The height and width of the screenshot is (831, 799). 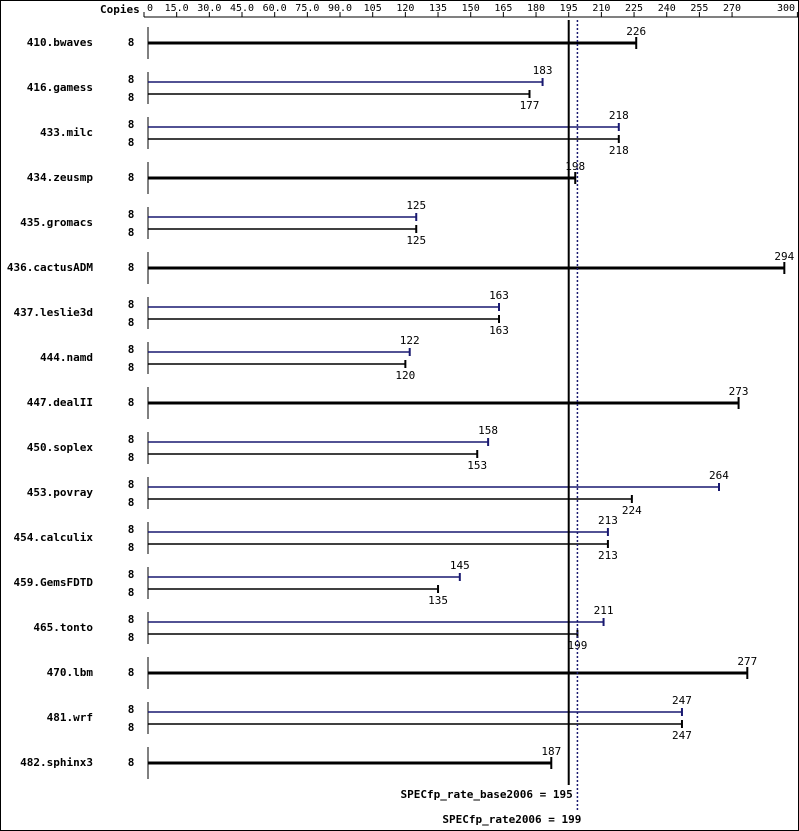 I want to click on x-tick-label: 300, so click(x=786, y=8).